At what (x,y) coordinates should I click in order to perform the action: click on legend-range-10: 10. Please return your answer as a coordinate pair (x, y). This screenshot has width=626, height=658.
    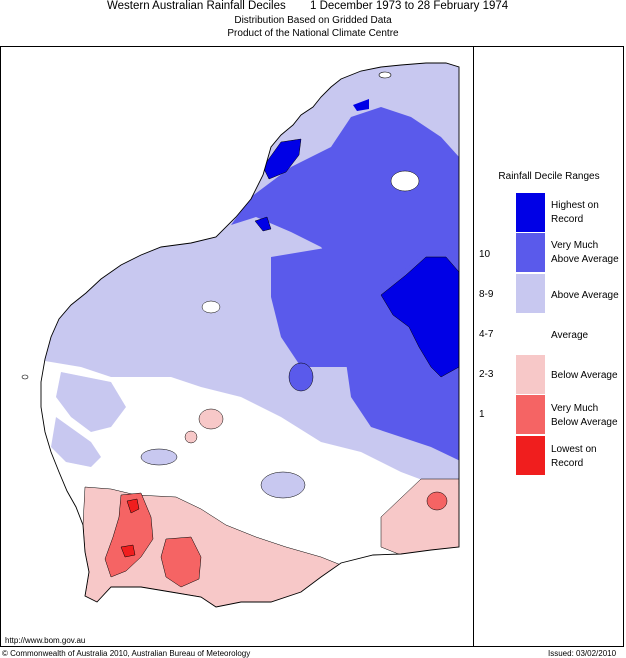
    Looking at the image, I should click on (485, 254).